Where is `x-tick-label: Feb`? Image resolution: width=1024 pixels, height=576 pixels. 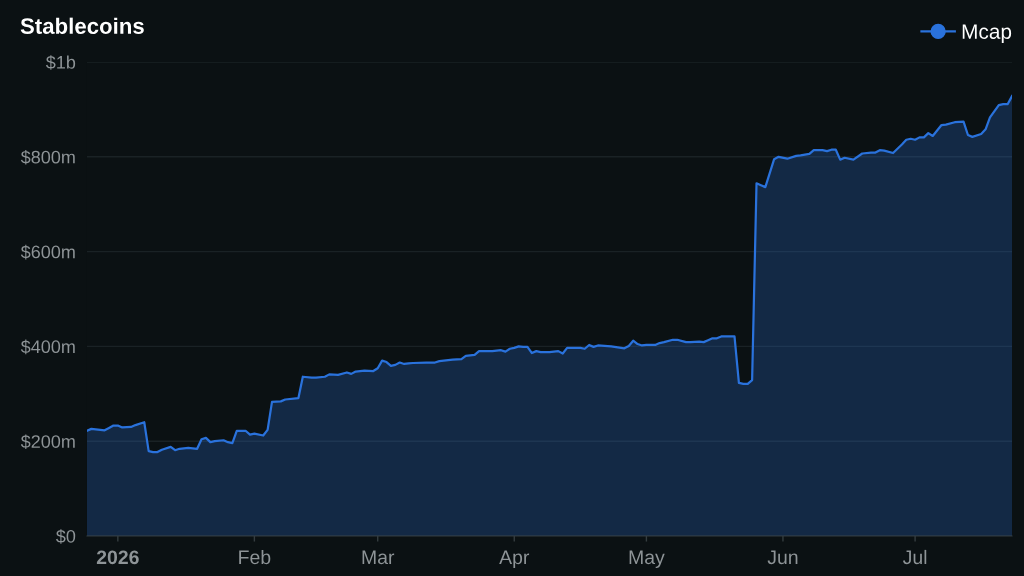 x-tick-label: Feb is located at coordinates (255, 557).